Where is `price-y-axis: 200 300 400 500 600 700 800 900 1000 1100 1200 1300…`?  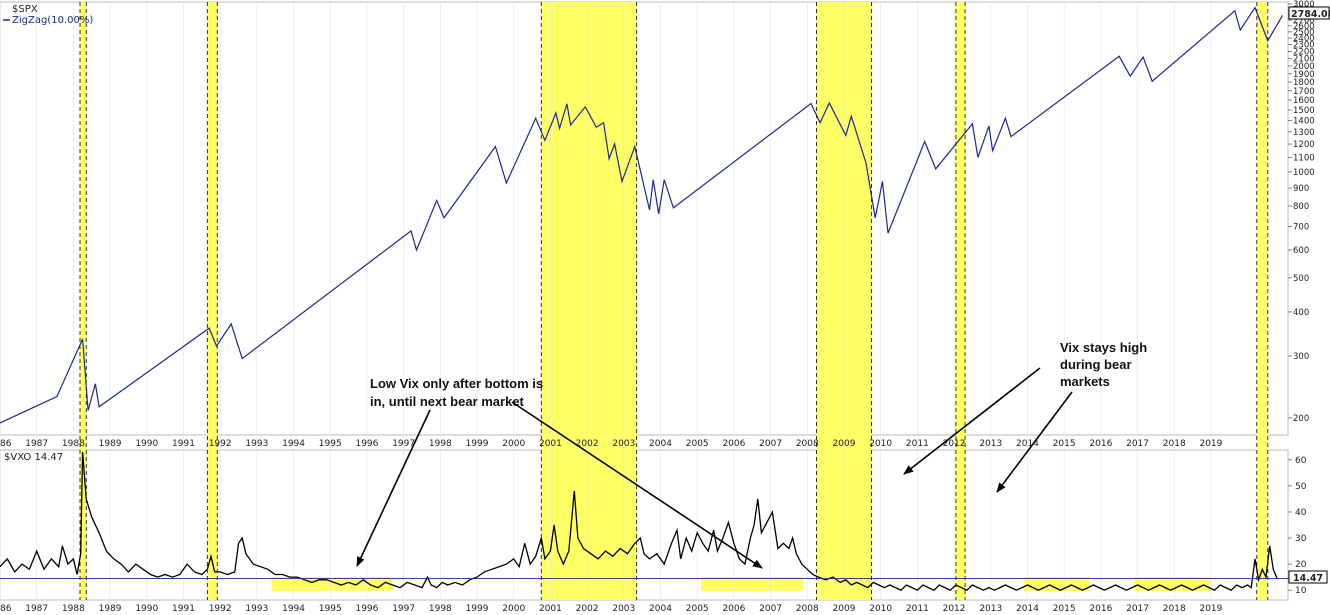
price-y-axis: 200 300 400 500 600 700 800 900 1000 1100 1200 1300… is located at coordinates (1301, 212).